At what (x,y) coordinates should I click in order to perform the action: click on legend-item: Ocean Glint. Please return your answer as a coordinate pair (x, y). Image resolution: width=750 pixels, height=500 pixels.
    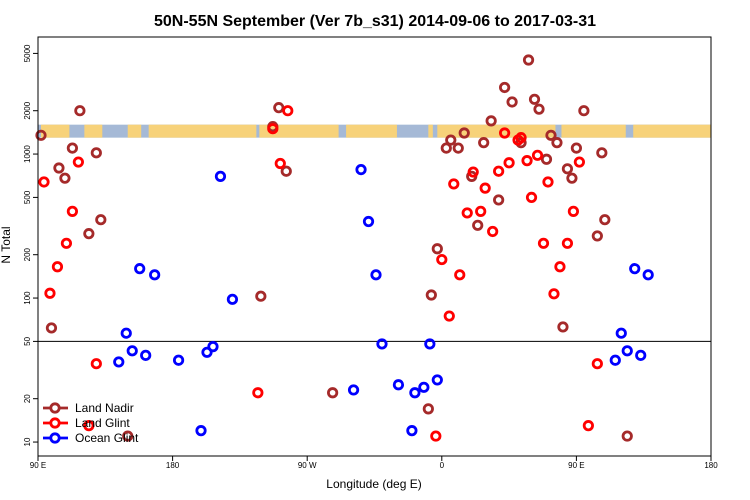
    Looking at the image, I should click on (91, 438).